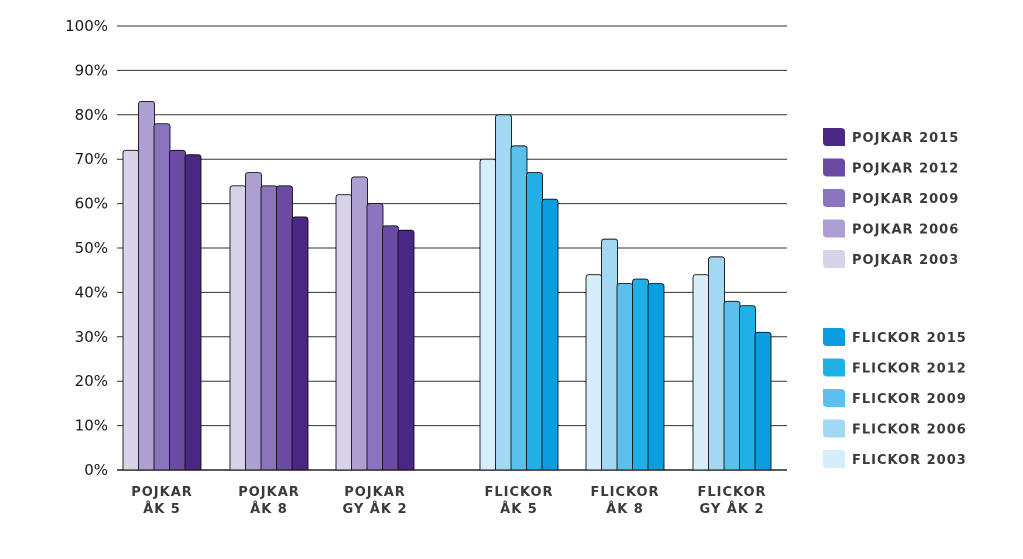 The height and width of the screenshot is (559, 1023). Describe the element at coordinates (905, 169) in the screenshot. I see `legend-label: POJKAR 2012` at that location.